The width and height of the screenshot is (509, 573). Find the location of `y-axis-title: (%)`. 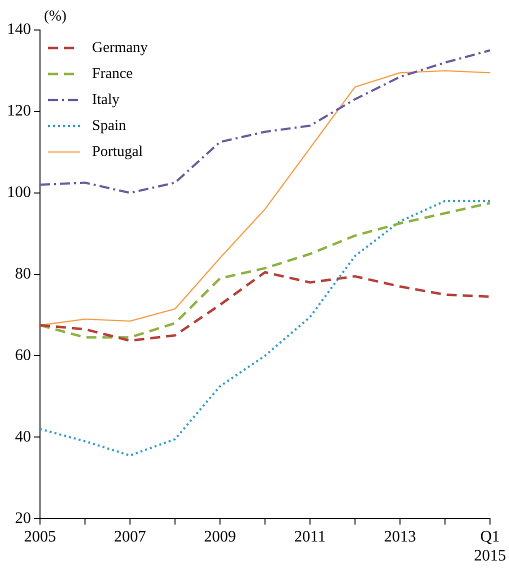

y-axis-title: (%) is located at coordinates (55, 16).